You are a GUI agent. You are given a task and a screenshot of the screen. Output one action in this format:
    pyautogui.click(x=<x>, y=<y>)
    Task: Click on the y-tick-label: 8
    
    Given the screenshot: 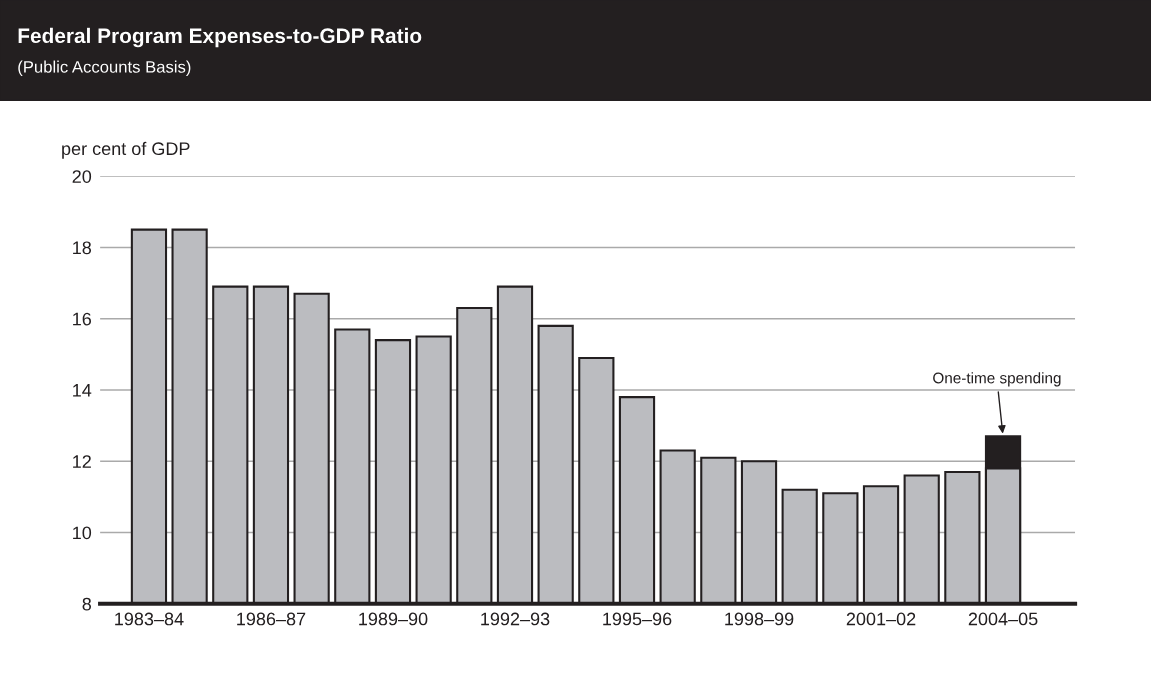 What is the action you would take?
    pyautogui.click(x=87, y=604)
    